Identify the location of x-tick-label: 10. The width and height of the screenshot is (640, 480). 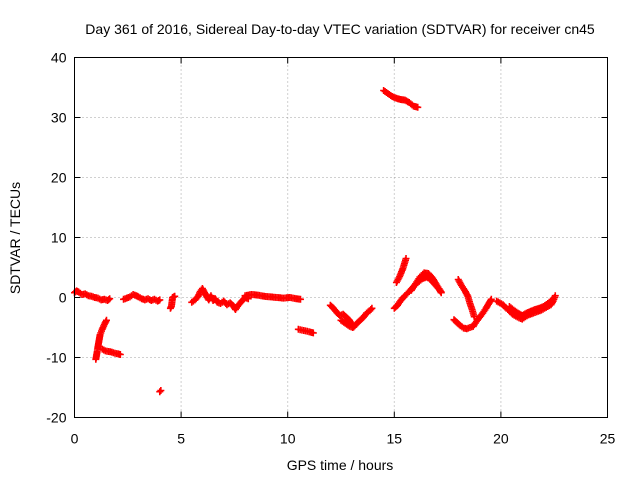
(288, 439).